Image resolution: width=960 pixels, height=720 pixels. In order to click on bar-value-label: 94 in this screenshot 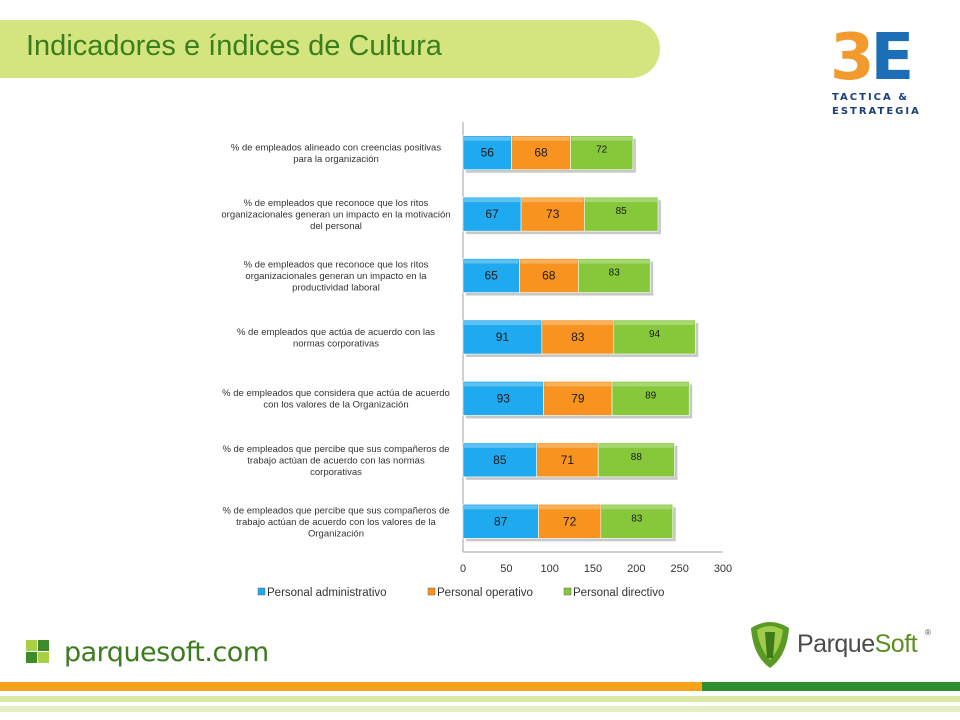, I will do `click(655, 334)`.